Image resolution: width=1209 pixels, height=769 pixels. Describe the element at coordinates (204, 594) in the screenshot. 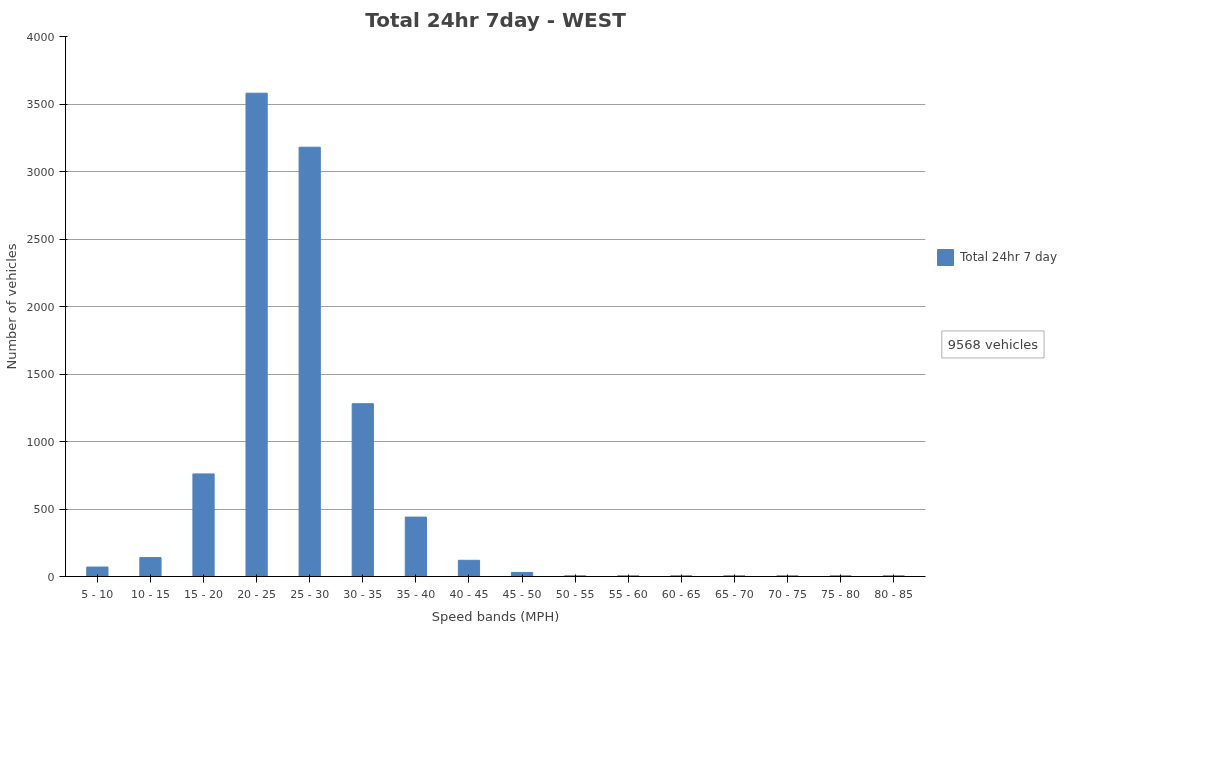

I see `x-tick-label: 15 - 20` at that location.